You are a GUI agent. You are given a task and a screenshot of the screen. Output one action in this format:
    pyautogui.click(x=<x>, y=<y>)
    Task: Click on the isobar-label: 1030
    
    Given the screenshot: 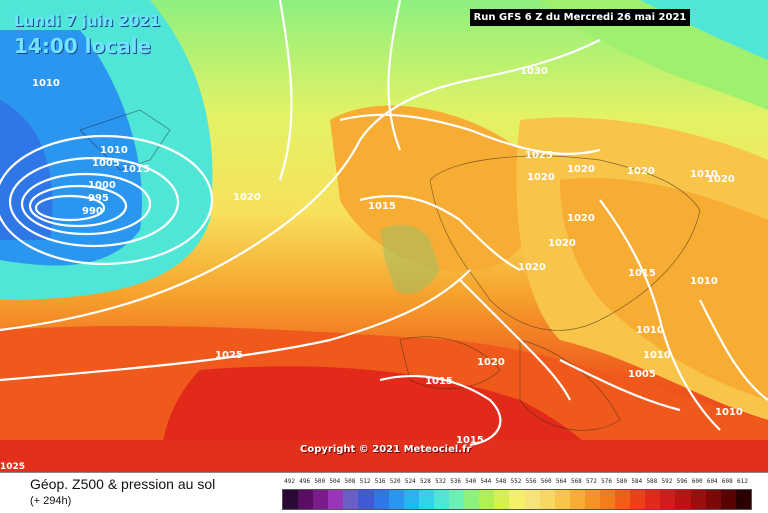 What is the action you would take?
    pyautogui.click(x=534, y=71)
    